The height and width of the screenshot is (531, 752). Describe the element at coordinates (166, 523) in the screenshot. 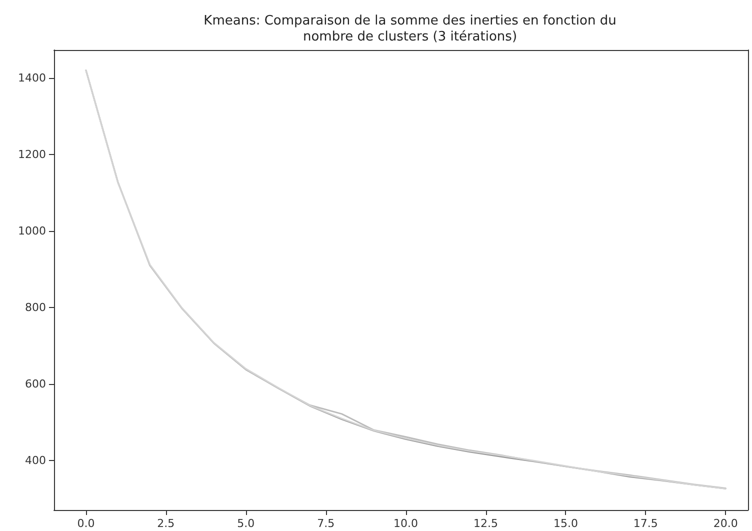

I see `x-tick-label: 2.5` at that location.